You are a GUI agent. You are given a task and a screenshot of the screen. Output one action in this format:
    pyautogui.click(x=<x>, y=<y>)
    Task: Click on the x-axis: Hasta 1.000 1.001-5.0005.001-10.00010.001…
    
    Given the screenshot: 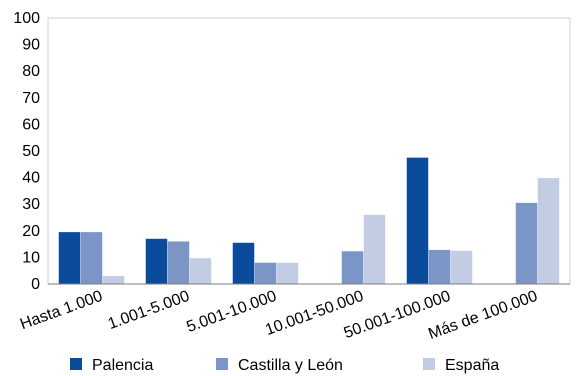 What is the action you would take?
    pyautogui.click(x=279, y=315)
    